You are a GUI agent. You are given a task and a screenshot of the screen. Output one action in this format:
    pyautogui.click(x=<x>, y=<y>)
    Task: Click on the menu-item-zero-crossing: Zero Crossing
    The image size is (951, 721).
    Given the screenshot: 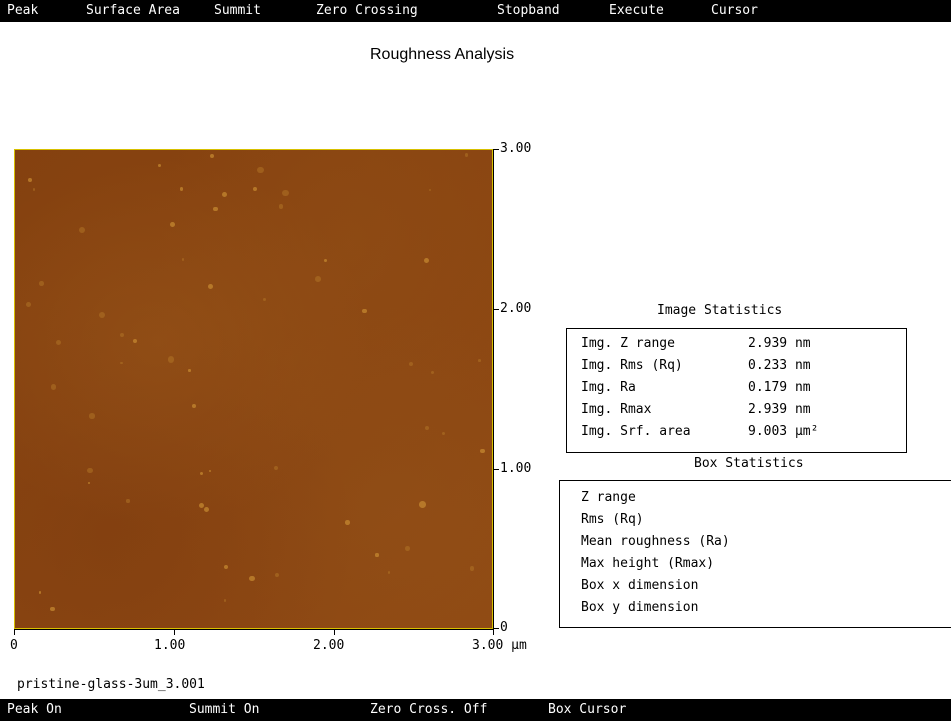 What is the action you would take?
    pyautogui.click(x=367, y=10)
    